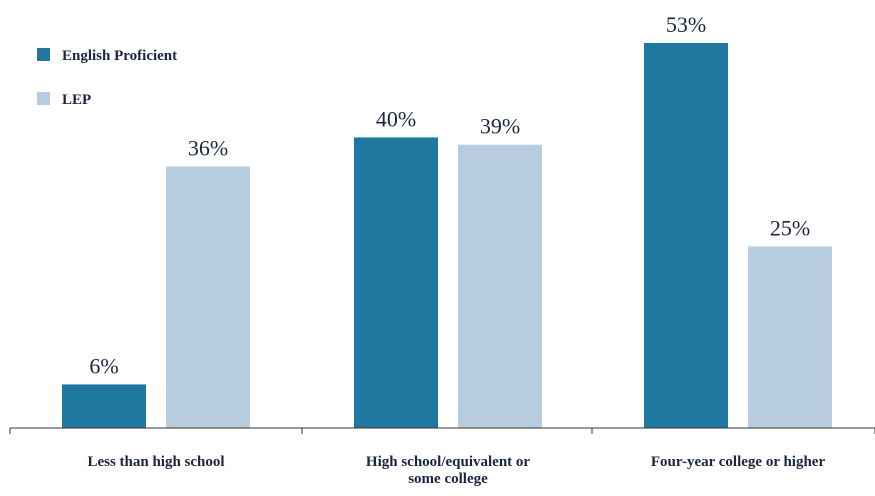 The width and height of the screenshot is (875, 496). Describe the element at coordinates (107, 78) in the screenshot. I see `legend: English Proficient LEP` at that location.